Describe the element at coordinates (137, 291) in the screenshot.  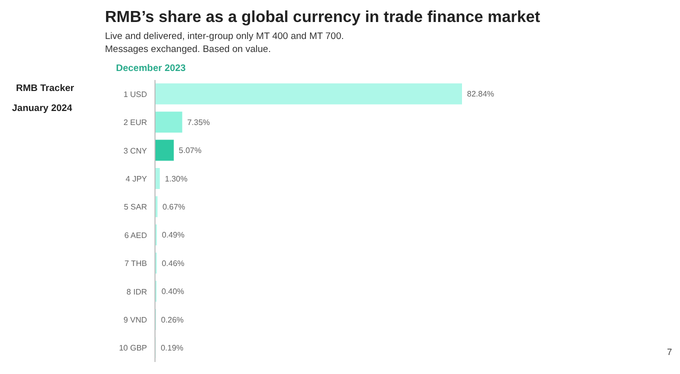
I see `y-tick-label: 8 IDR` at that location.